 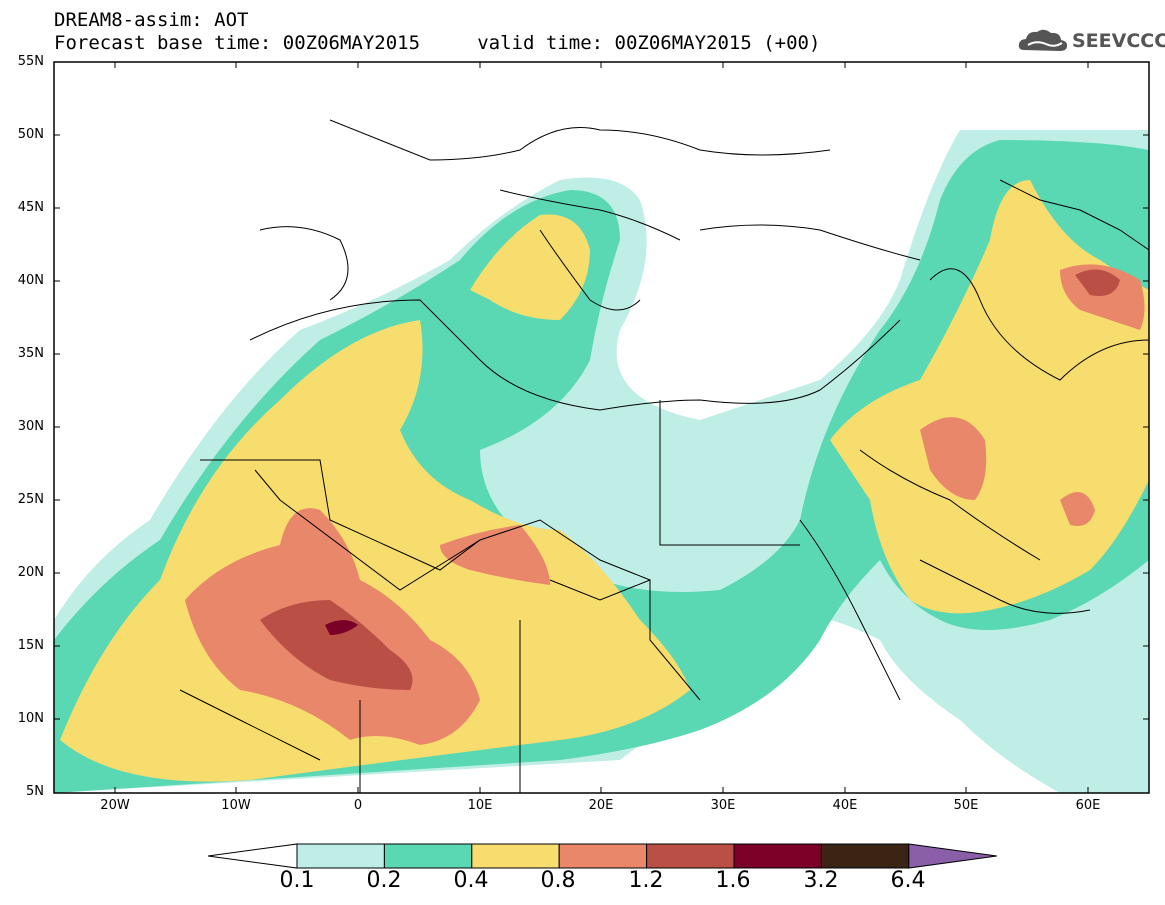 I want to click on colorbar-label: 0.2, so click(x=384, y=880).